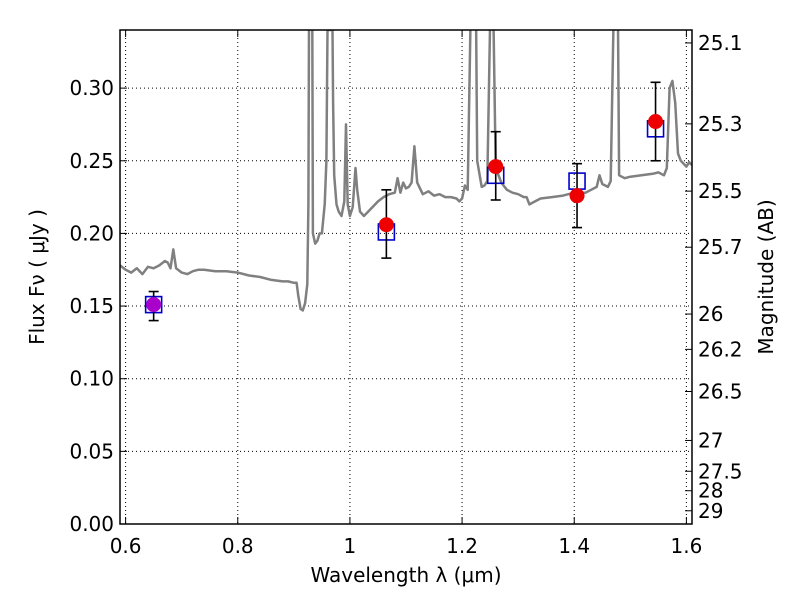 This screenshot has height=600, width=800. I want to click on right-tick-label: 25.1, so click(720, 43).